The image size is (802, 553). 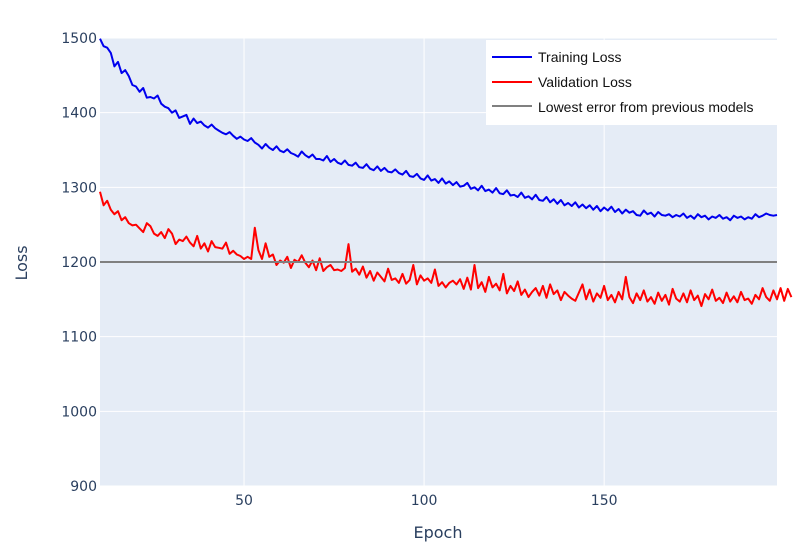 What do you see at coordinates (79, 338) in the screenshot?
I see `y-tick-label: 1100` at bounding box center [79, 338].